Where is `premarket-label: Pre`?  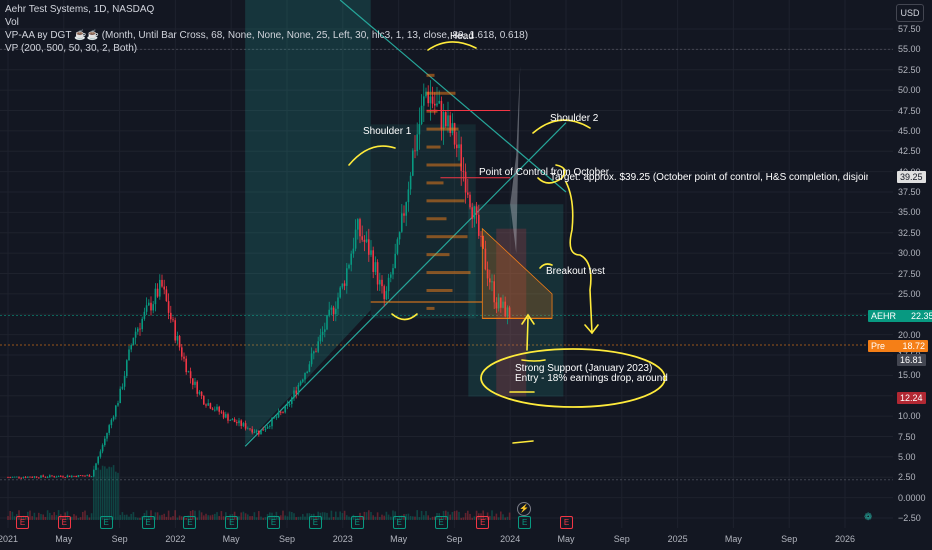
premarket-label: Pre is located at coordinates (878, 346).